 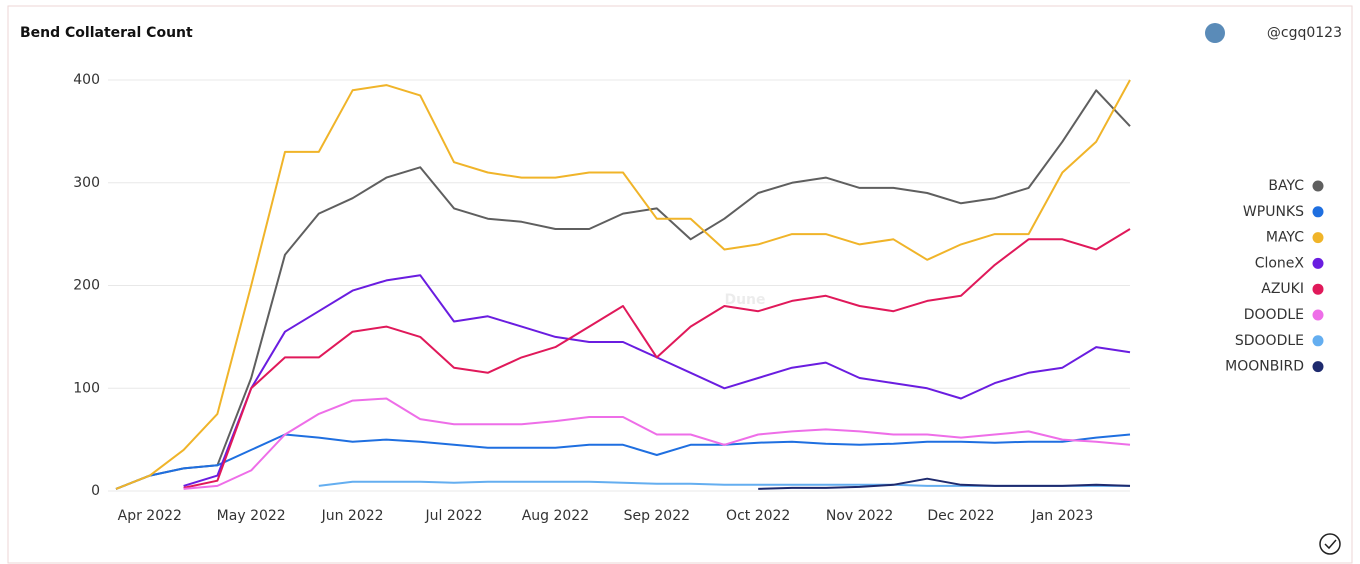 What do you see at coordinates (1273, 212) in the screenshot?
I see `legend-label: WPUNKS` at bounding box center [1273, 212].